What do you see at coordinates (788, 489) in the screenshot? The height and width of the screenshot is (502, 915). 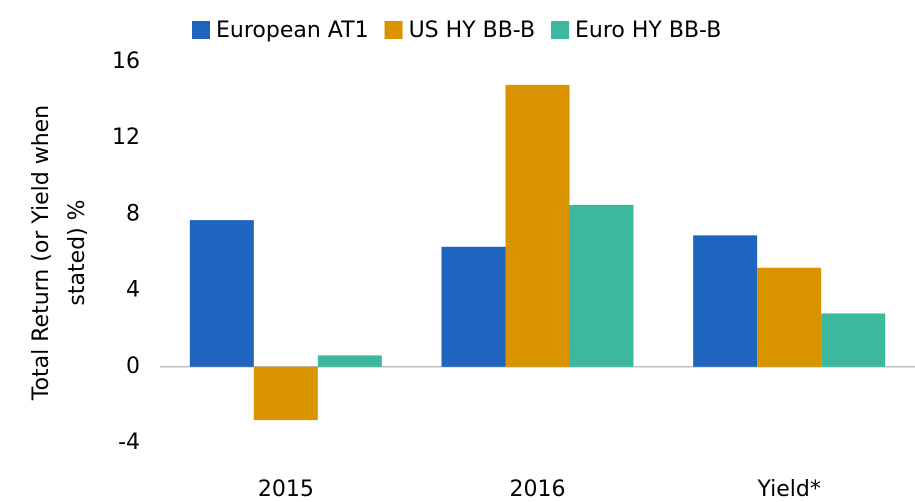 I see `x-tick-label: Yield*` at bounding box center [788, 489].